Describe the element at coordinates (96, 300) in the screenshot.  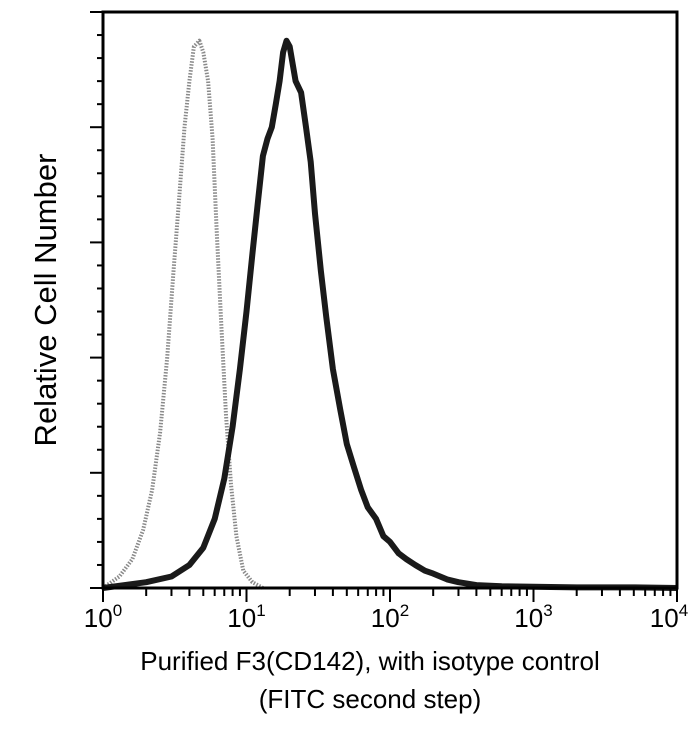
I see `y-axis-ticks` at that location.